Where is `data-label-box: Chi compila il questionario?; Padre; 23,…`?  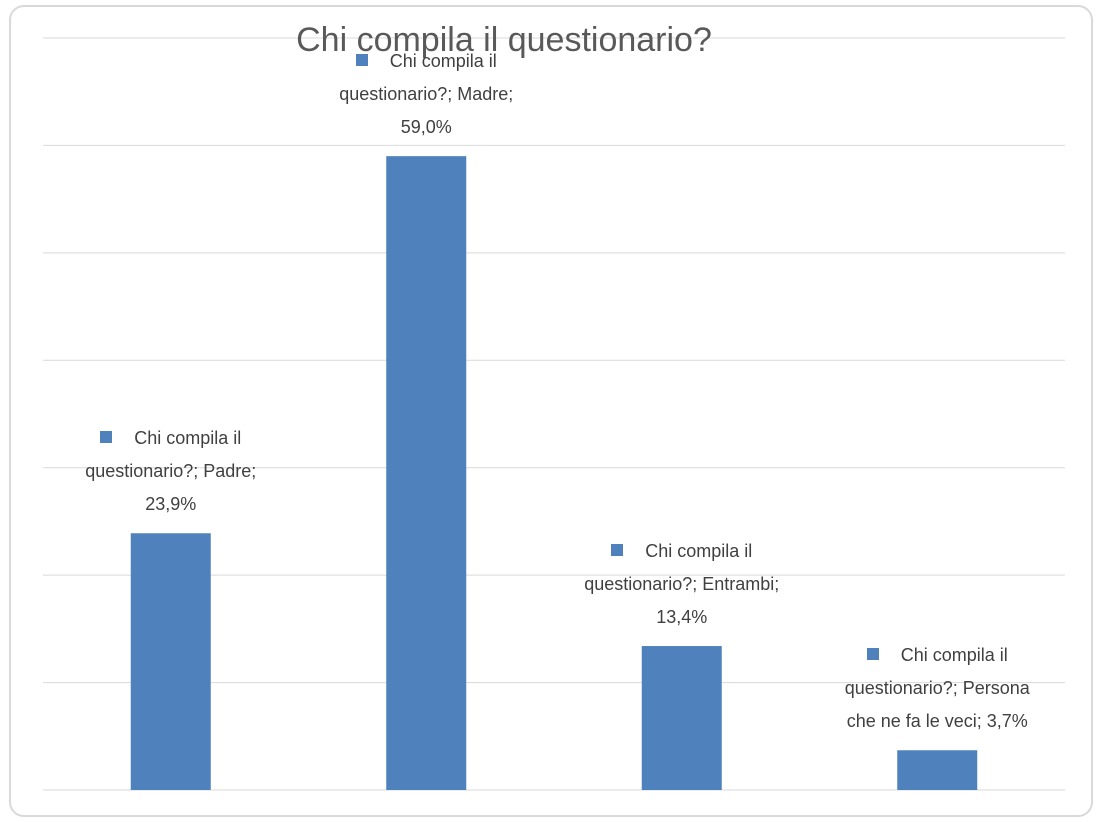 data-label-box: Chi compila il questionario?; Padre; 23,… is located at coordinates (171, 471).